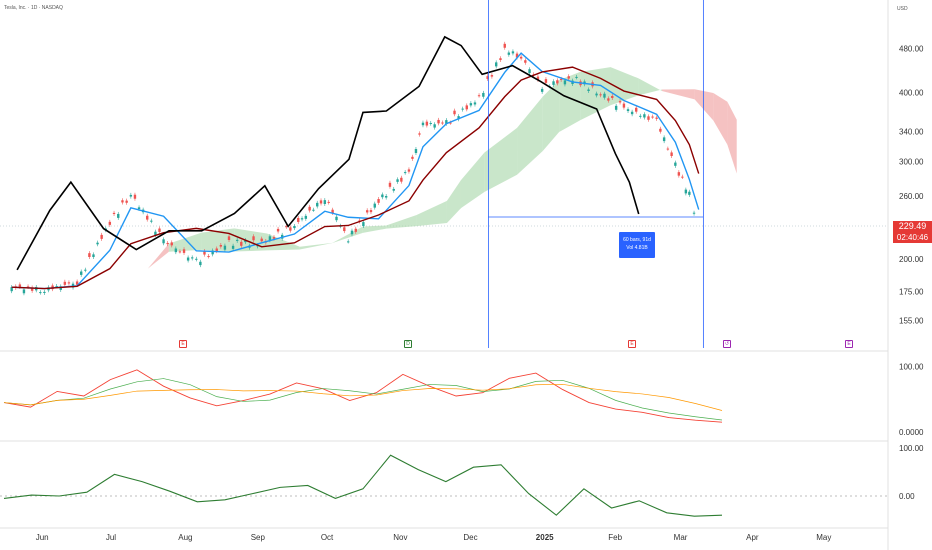 This screenshot has height=550, width=932. What do you see at coordinates (681, 537) in the screenshot?
I see `time-axis-label: Mar` at bounding box center [681, 537].